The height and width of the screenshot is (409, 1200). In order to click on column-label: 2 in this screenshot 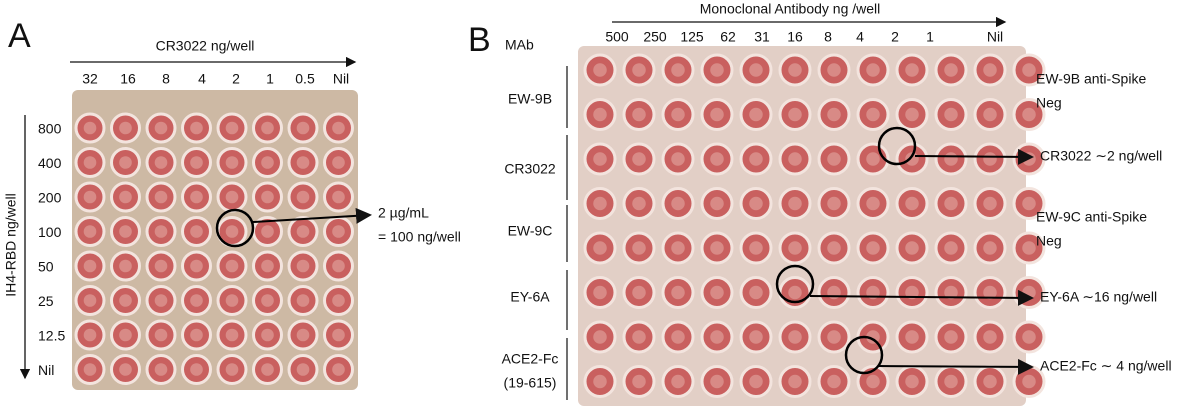, I will do `click(236, 79)`.